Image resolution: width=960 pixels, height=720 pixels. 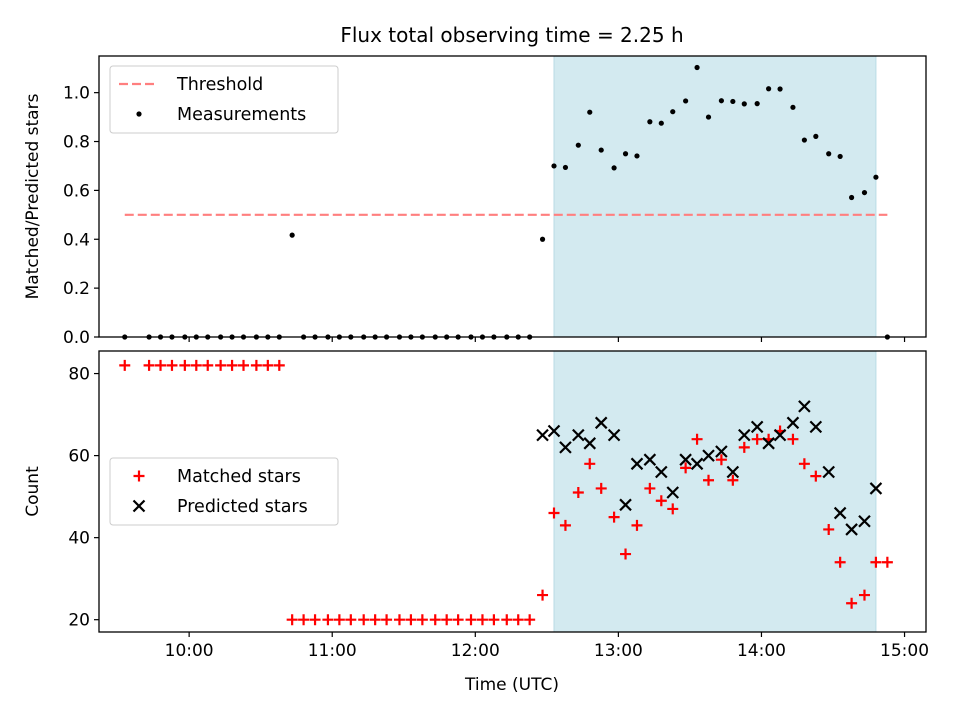 What do you see at coordinates (76, 143) in the screenshot?
I see `y-tick-label: 0.8` at bounding box center [76, 143].